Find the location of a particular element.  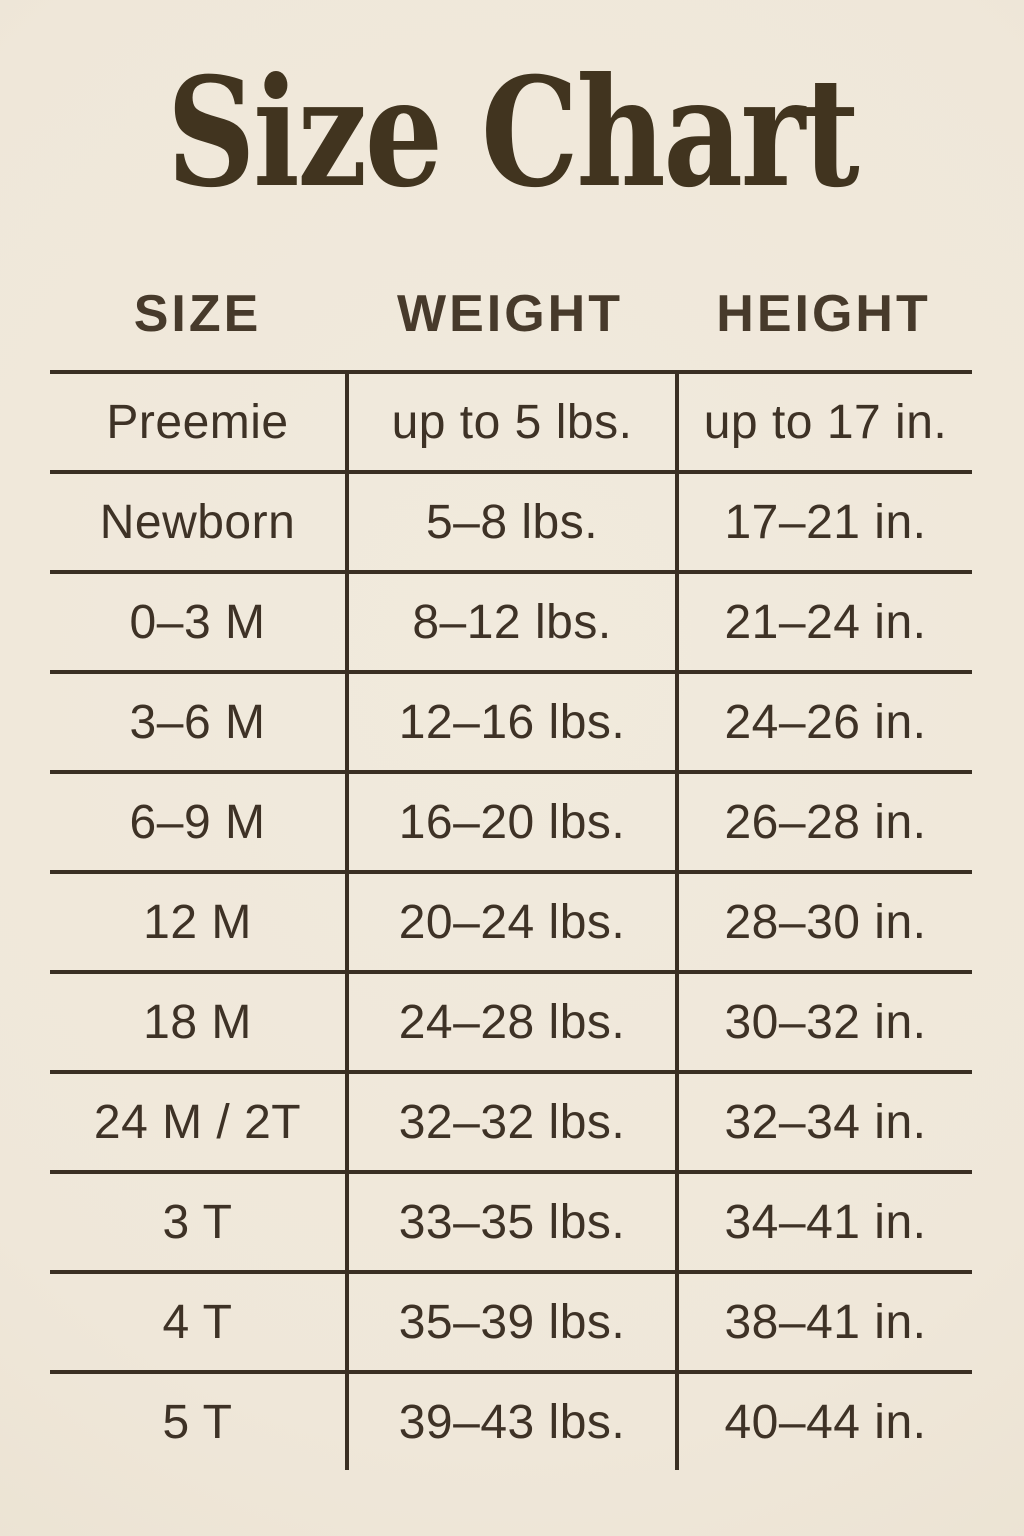

weight-cell: 5–8 lbs. is located at coordinates (510, 522).